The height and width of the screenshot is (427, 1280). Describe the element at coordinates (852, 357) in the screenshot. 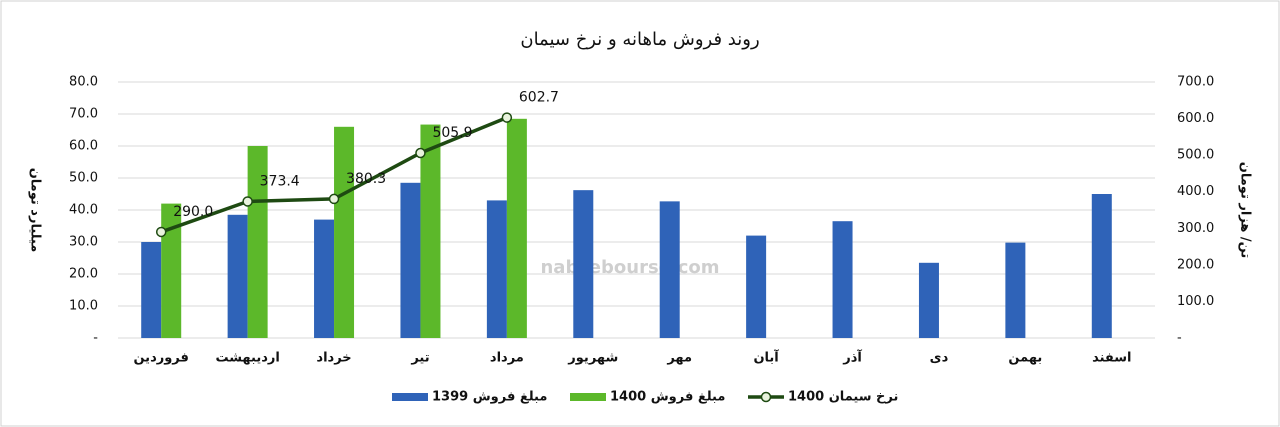

I see `x-tick-label: آذر` at that location.